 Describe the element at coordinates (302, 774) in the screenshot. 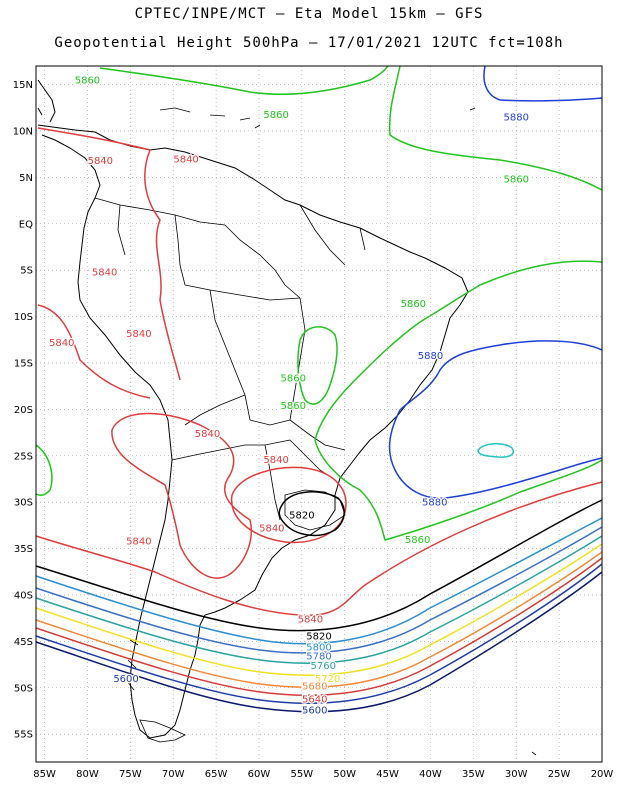

I see `lon-tick-label: 55W` at that location.